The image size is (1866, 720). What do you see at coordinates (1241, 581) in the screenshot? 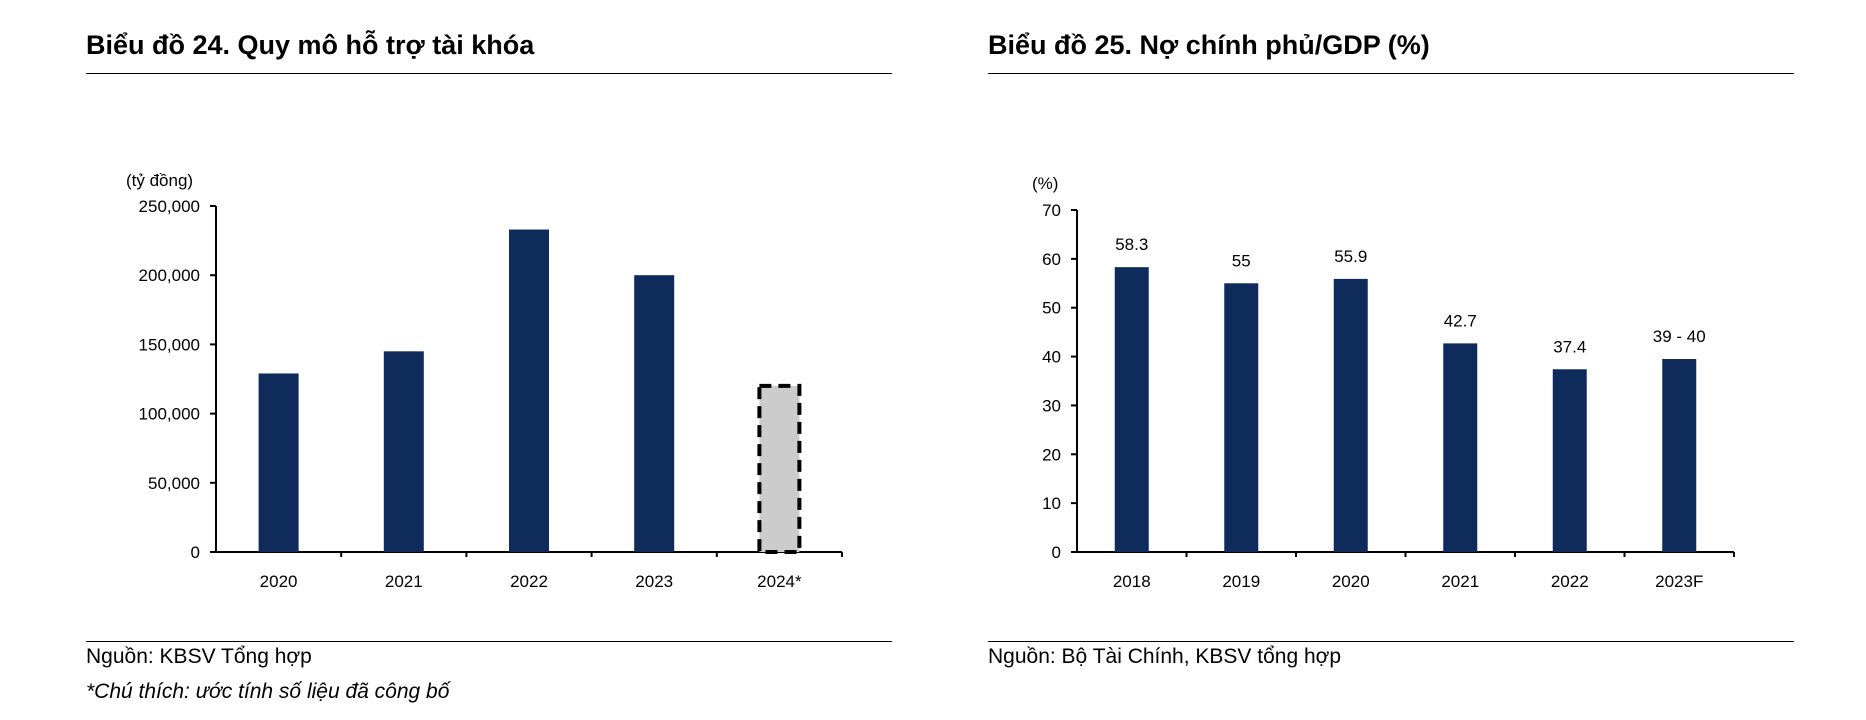
I see `x-tick-label: 2019` at bounding box center [1241, 581].